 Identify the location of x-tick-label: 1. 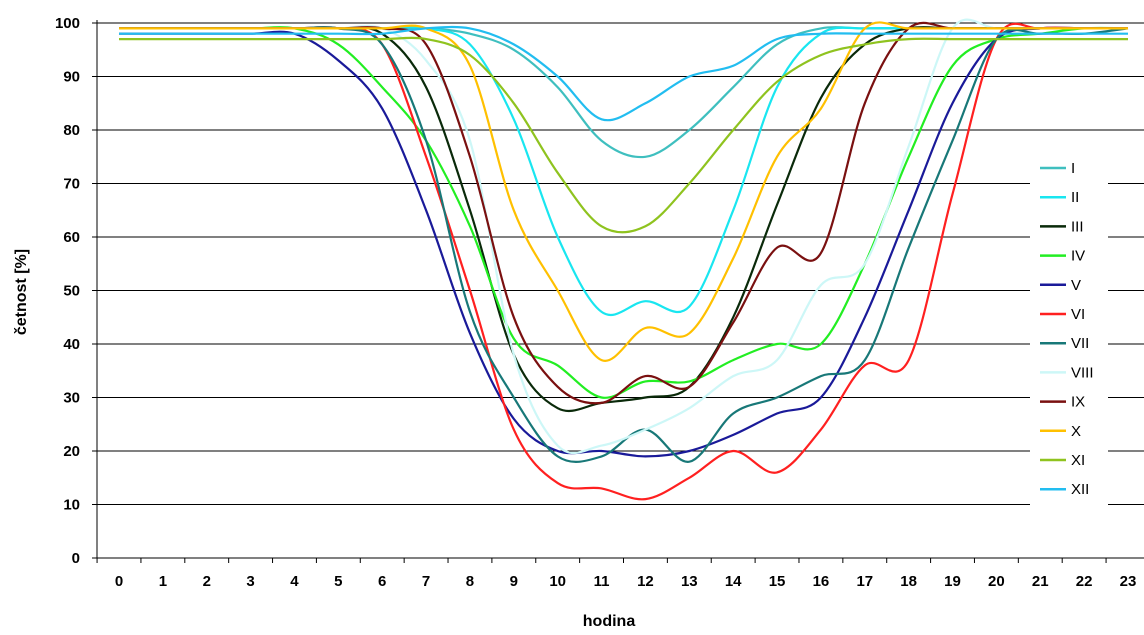
(163, 581).